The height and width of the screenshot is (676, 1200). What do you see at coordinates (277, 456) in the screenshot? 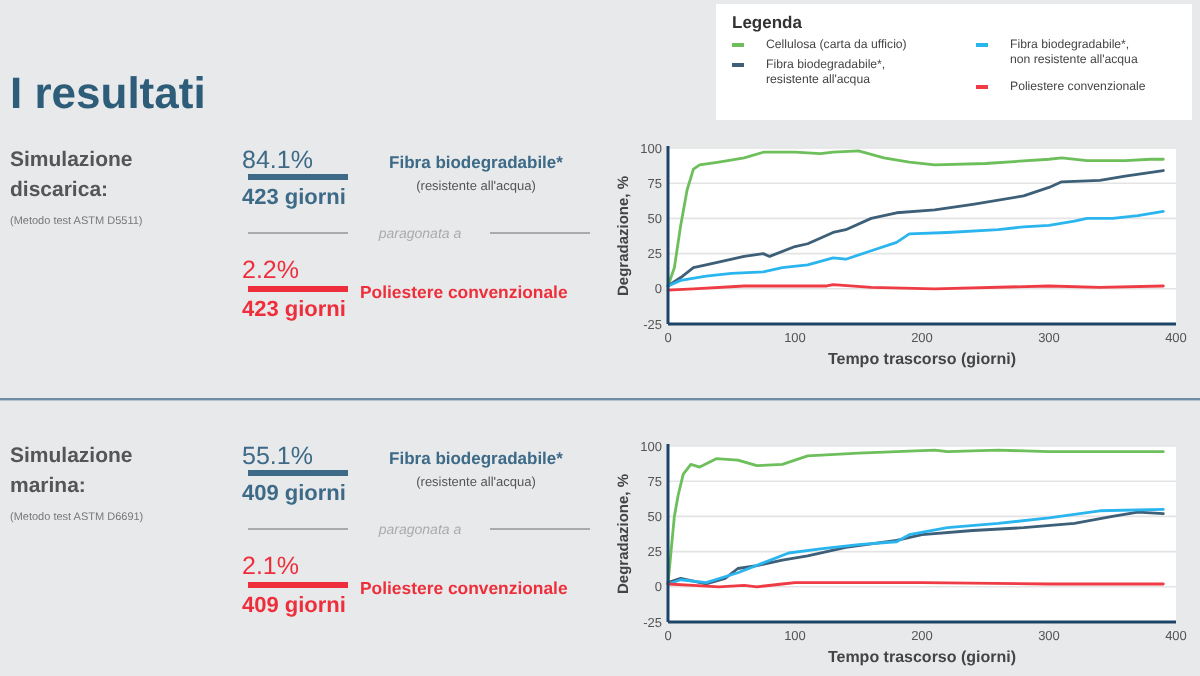
I see `text: 55.1%` at bounding box center [277, 456].